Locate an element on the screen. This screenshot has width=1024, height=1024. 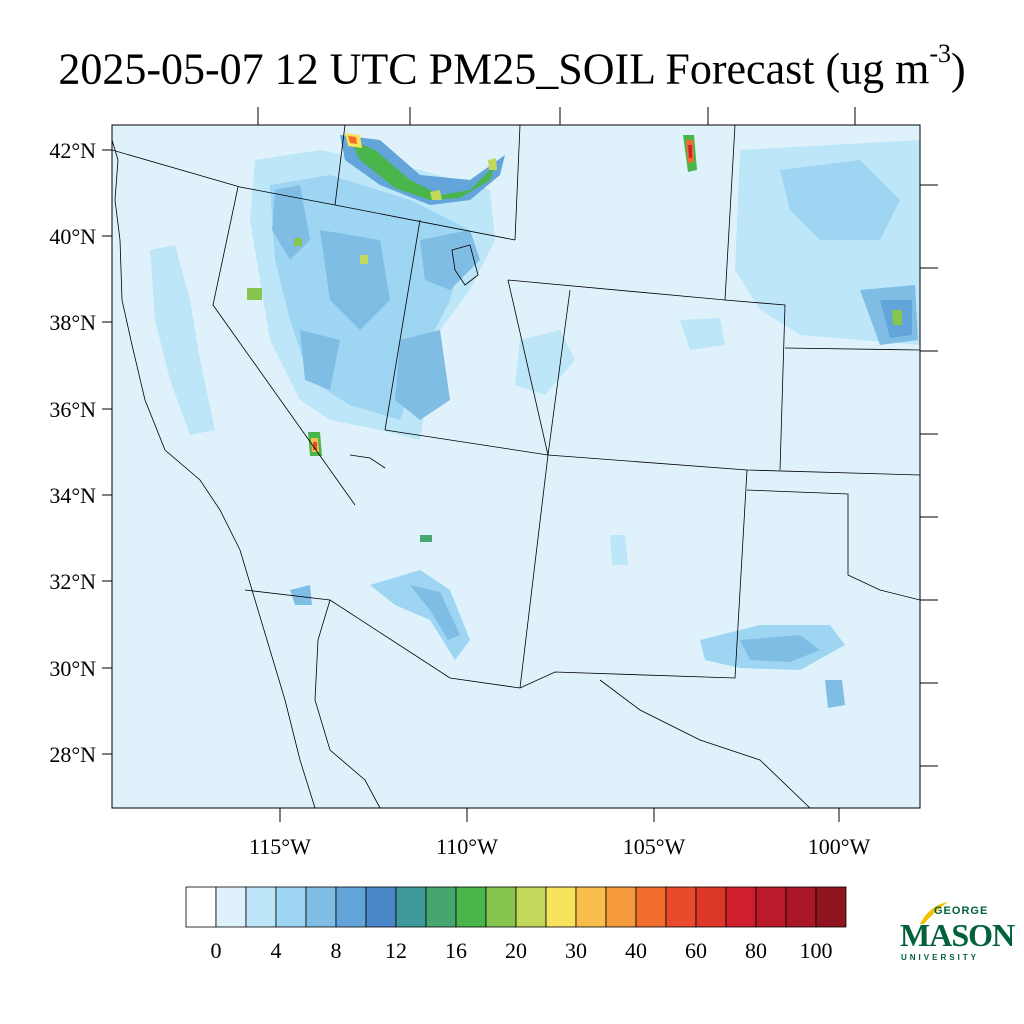
lon-label: 110°W is located at coordinates (467, 846).